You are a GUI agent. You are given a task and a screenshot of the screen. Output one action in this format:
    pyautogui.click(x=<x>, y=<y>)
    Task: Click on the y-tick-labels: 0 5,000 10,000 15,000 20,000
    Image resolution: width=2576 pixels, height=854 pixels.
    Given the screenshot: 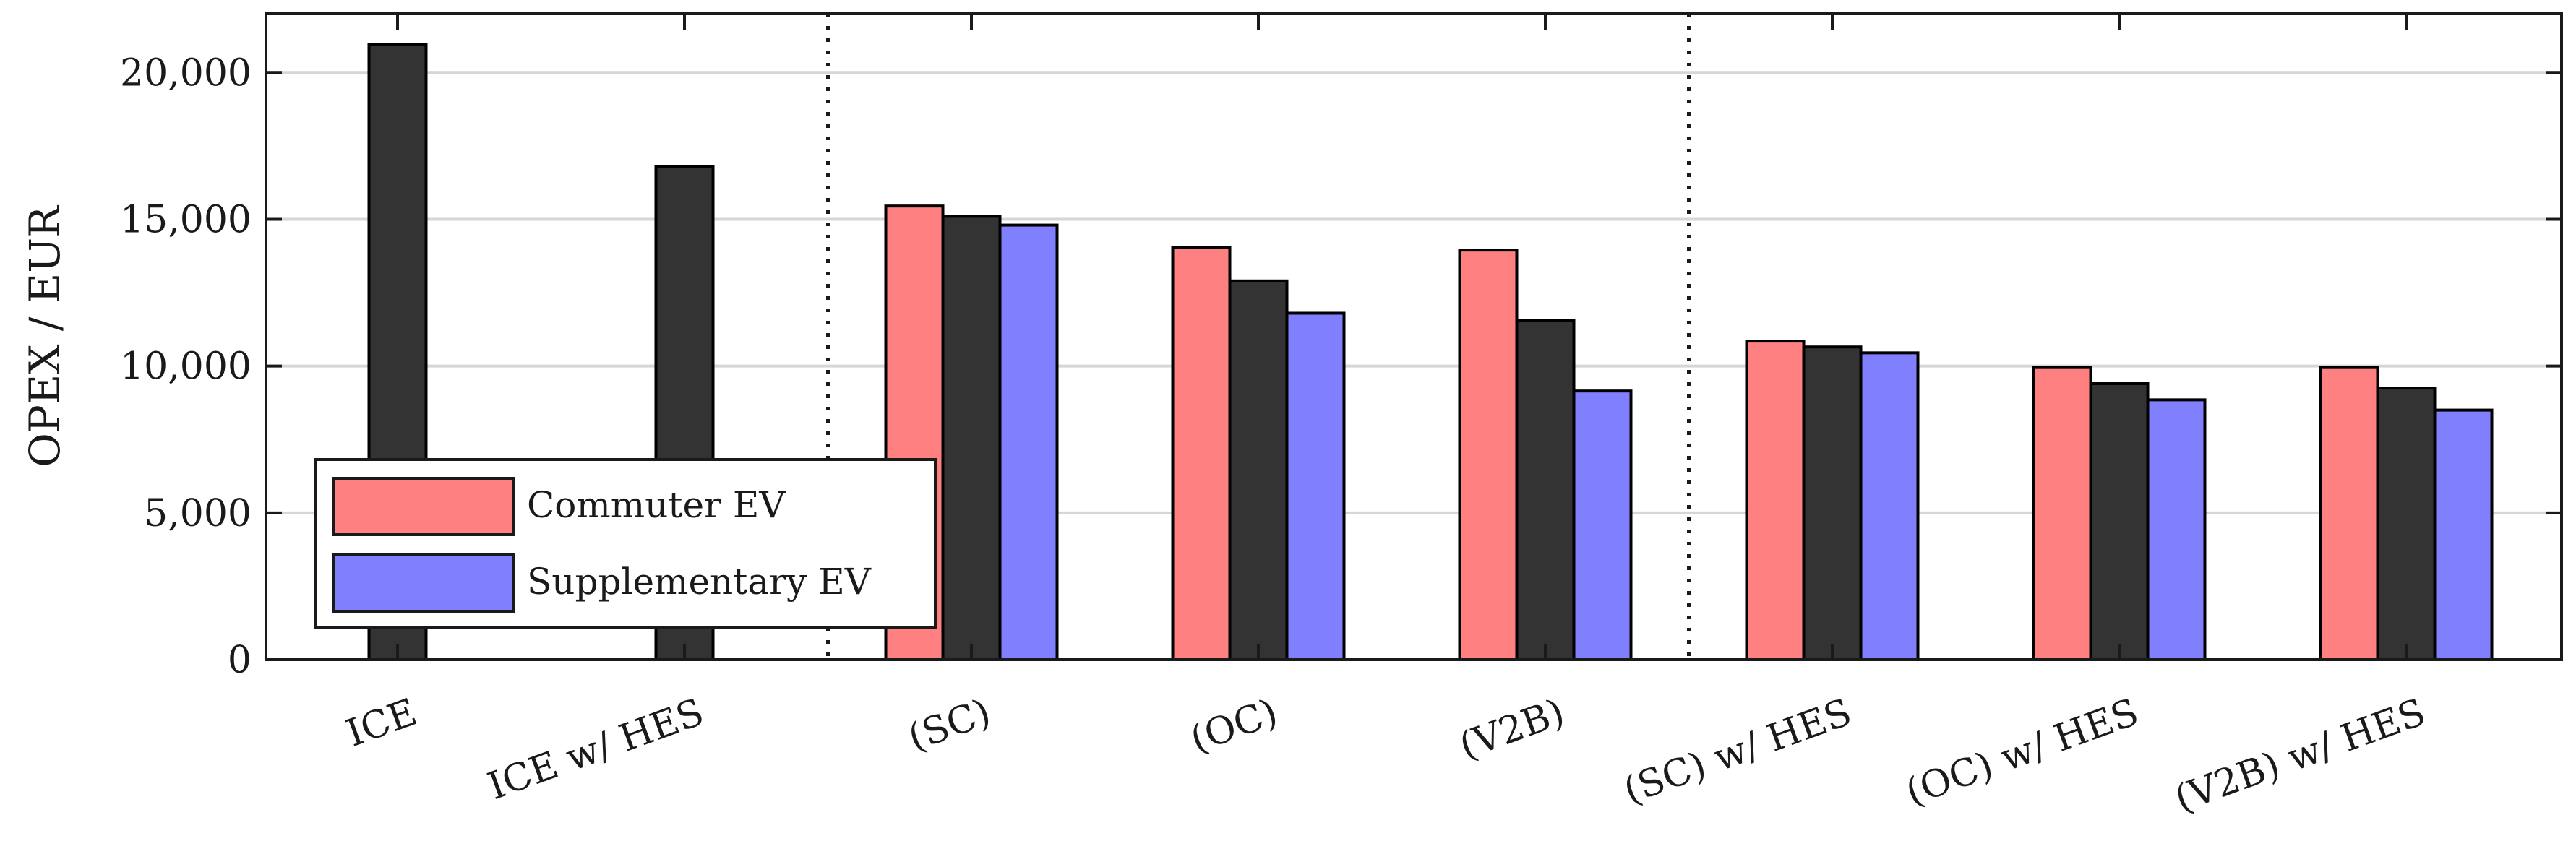 What is the action you would take?
    pyautogui.click(x=186, y=366)
    